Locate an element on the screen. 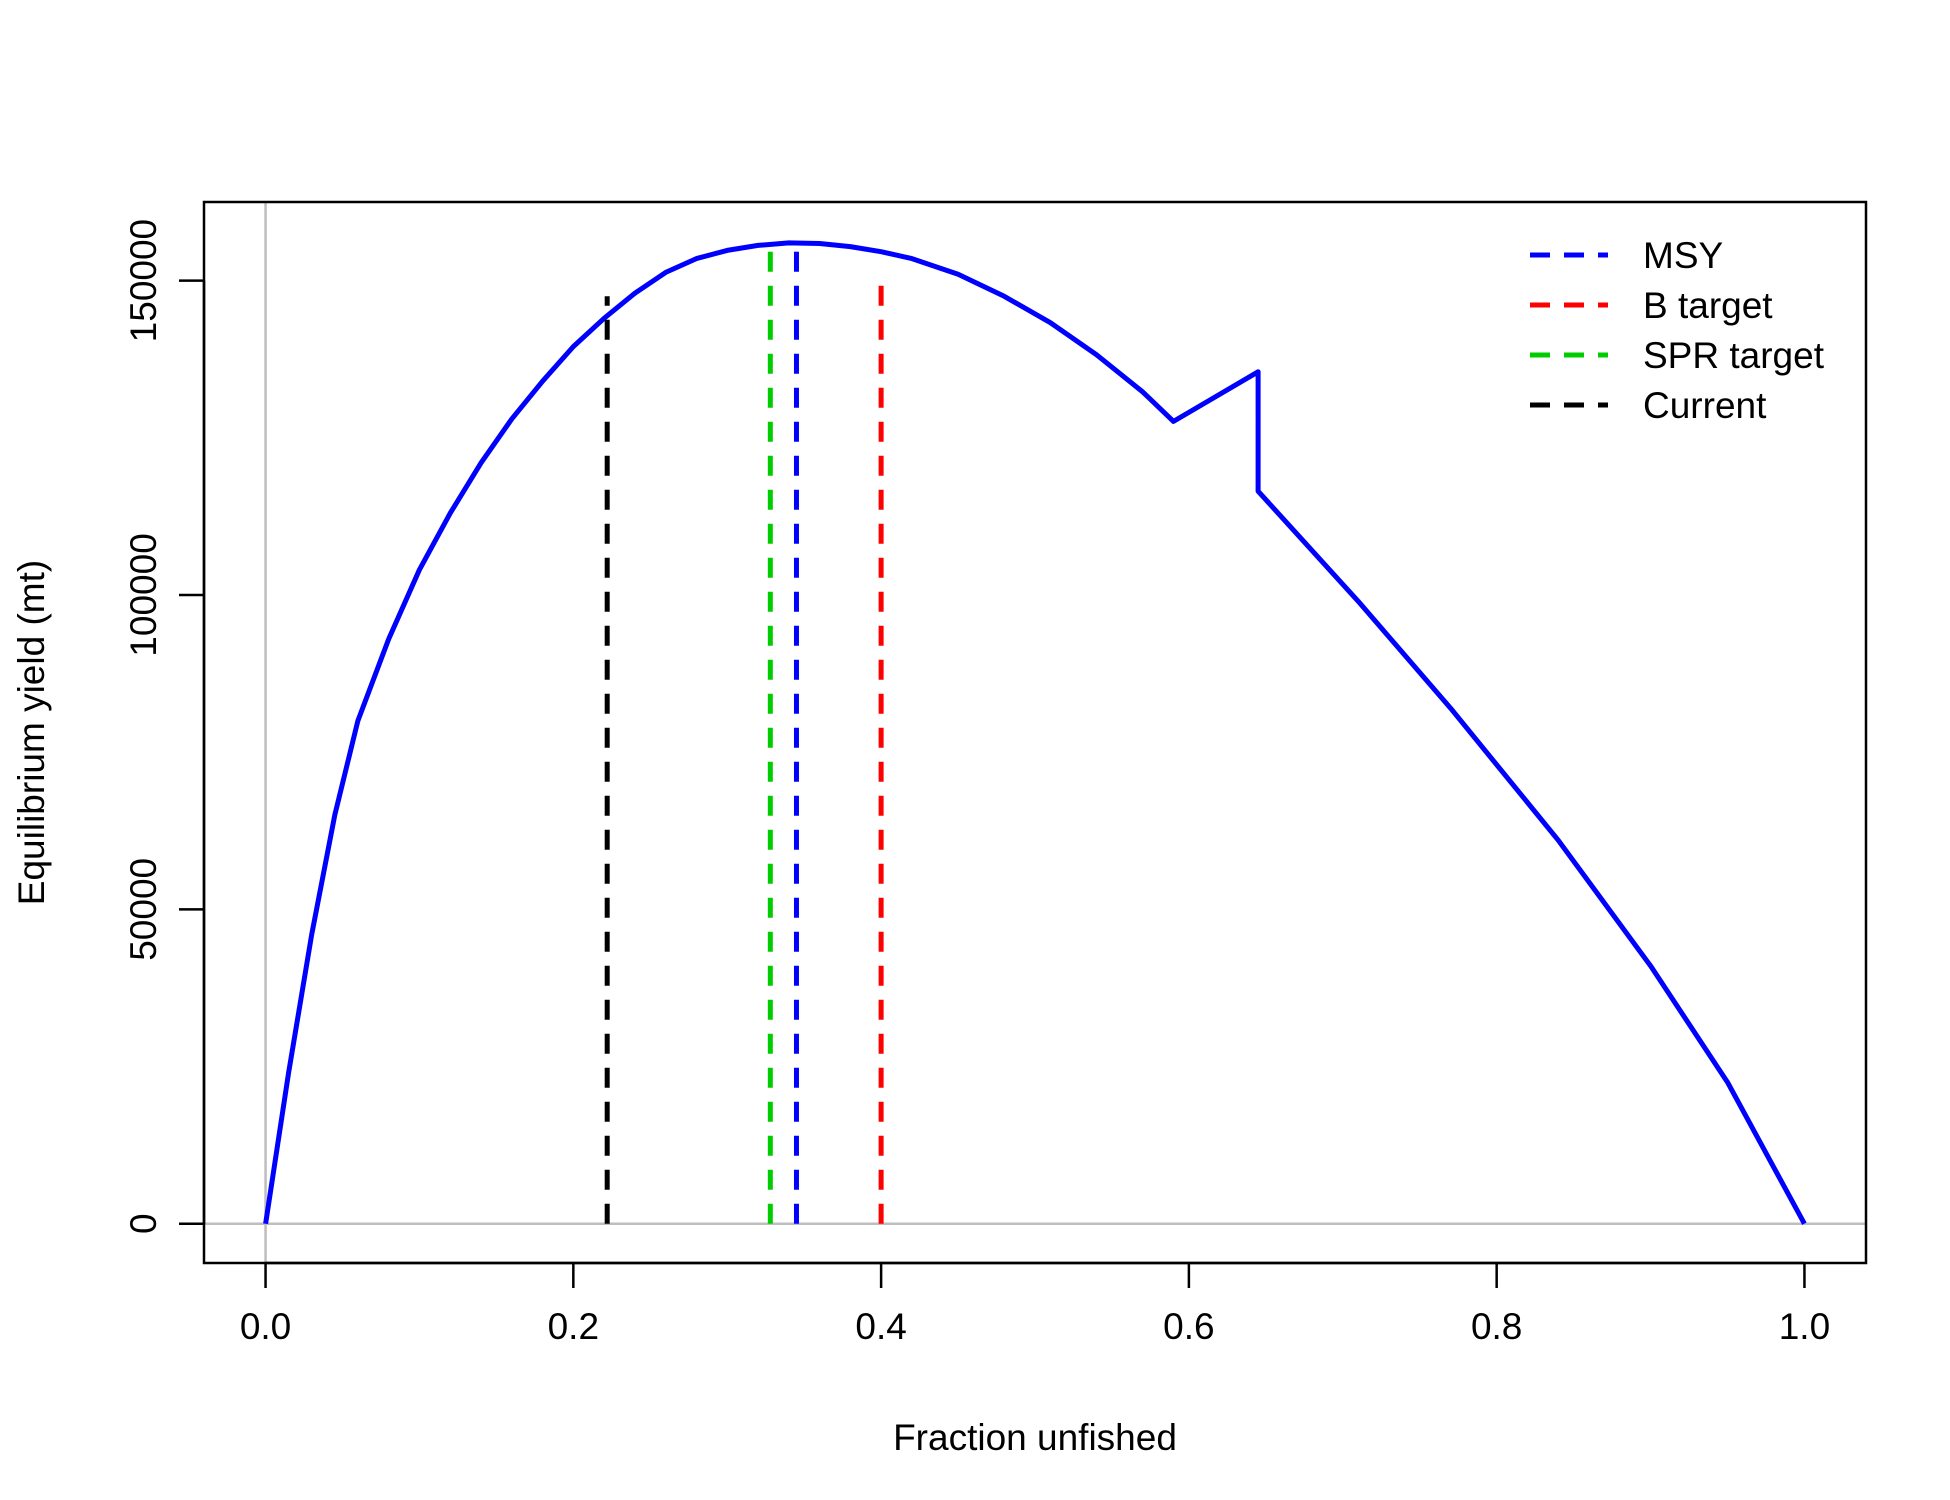  y-tick-label: 100000 is located at coordinates (143, 594).